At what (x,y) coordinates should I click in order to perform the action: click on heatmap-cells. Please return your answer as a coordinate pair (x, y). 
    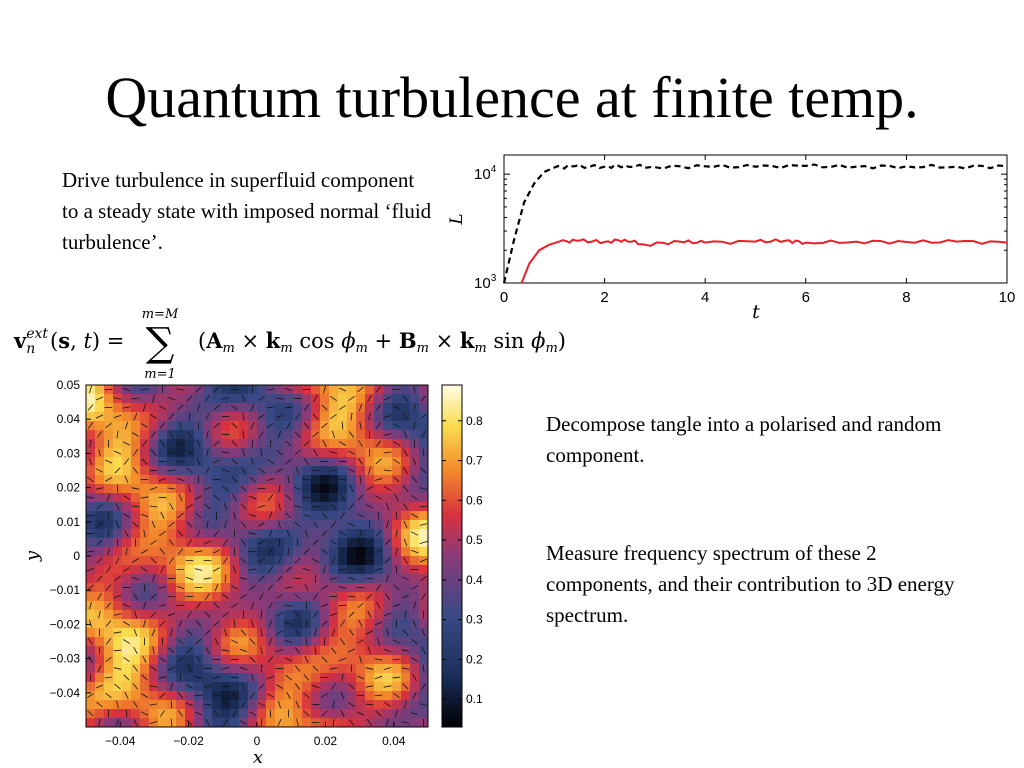
    Looking at the image, I should click on (257, 556).